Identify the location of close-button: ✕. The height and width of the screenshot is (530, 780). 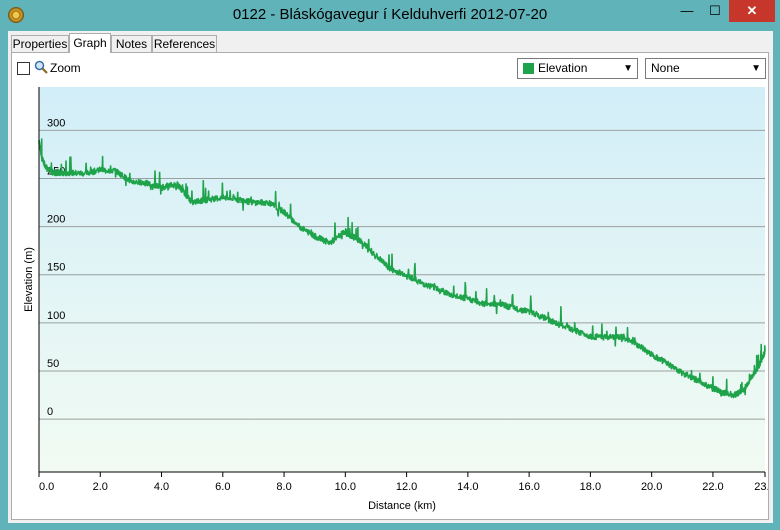
(752, 11).